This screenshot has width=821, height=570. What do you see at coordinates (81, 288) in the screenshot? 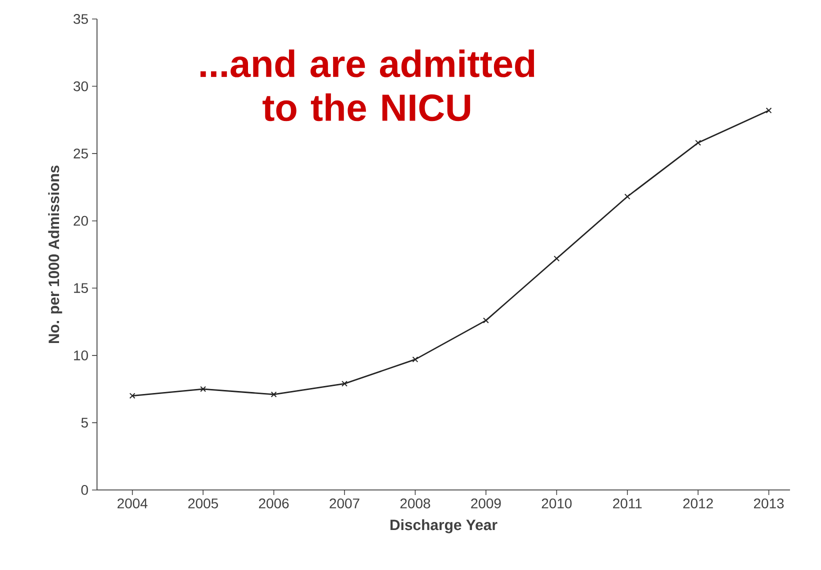
I see `y-tick-label: 15` at bounding box center [81, 288].